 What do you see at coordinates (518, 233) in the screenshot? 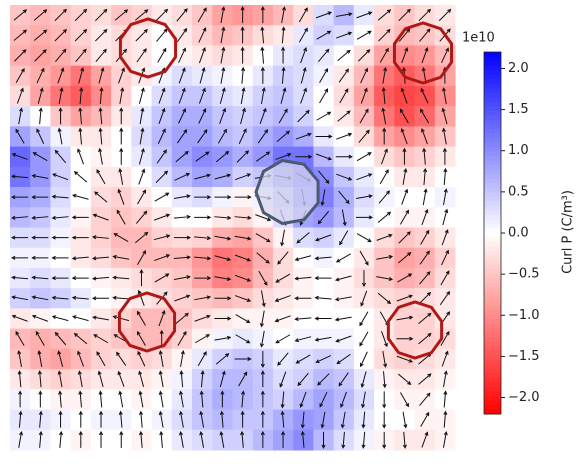
I see `colorbar-tick-label: 0.0` at bounding box center [518, 233].